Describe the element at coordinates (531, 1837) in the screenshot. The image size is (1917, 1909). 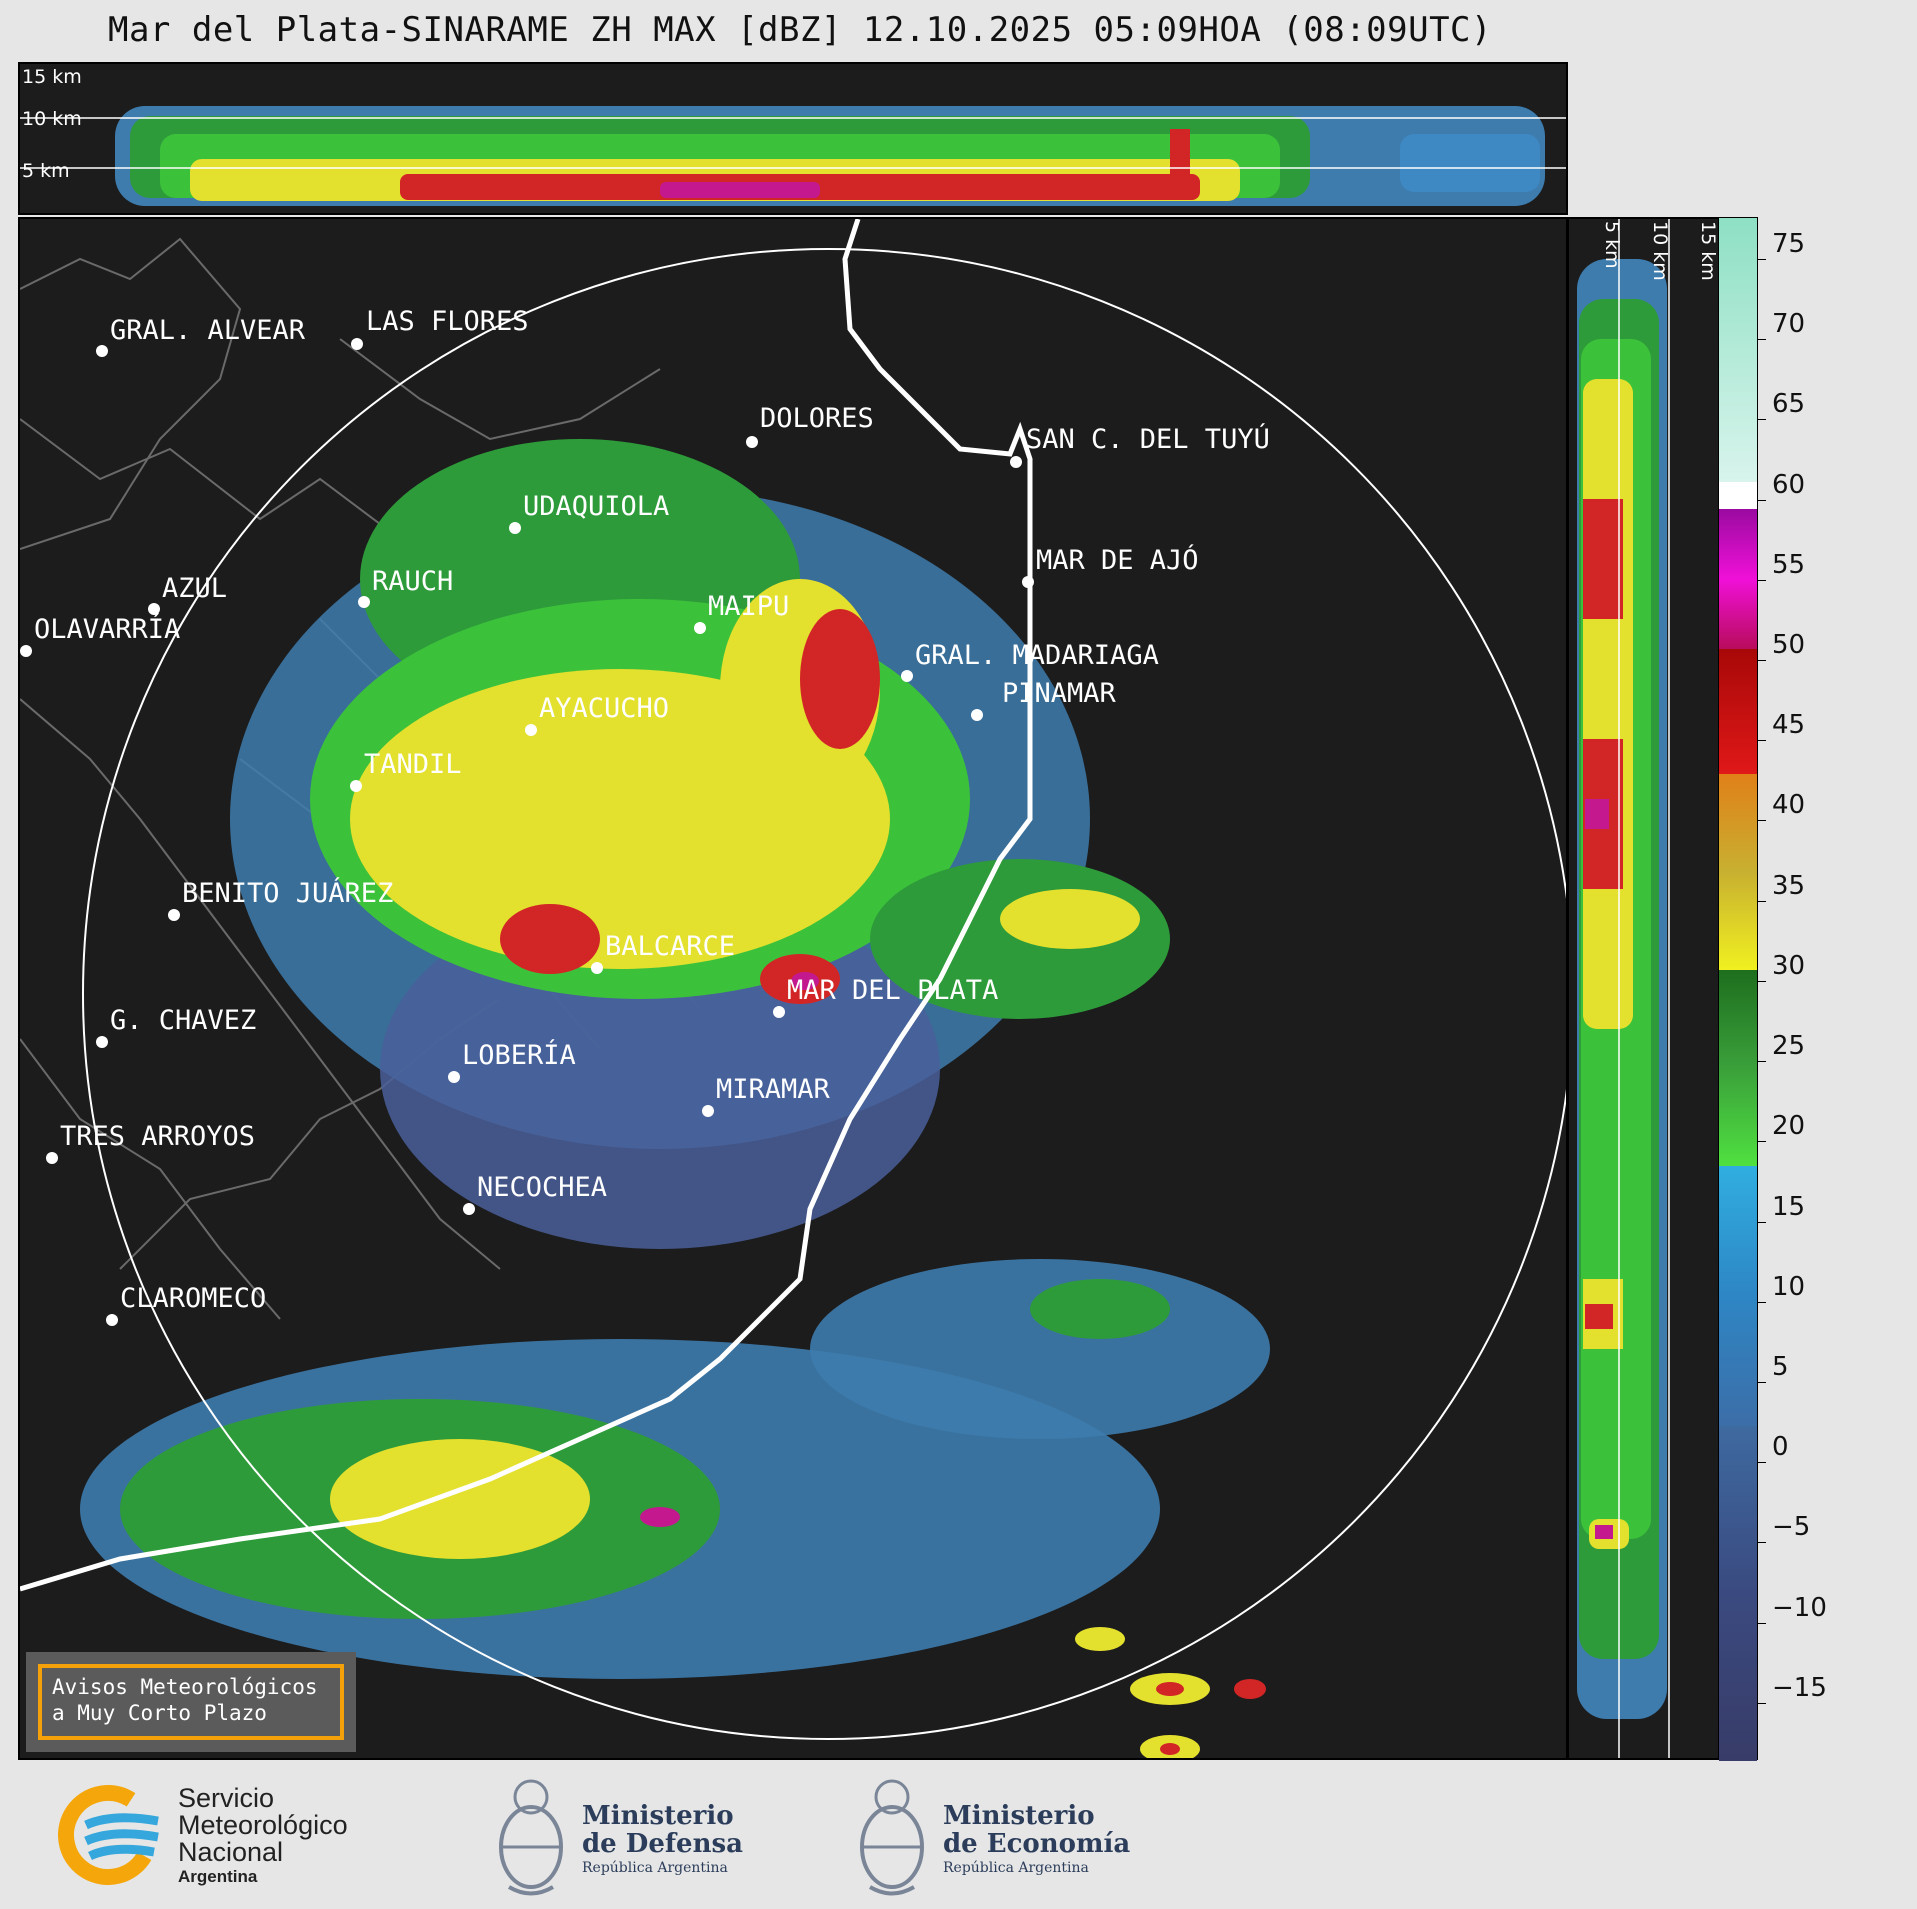
I see `defensa-coat-of-arms-icon` at that location.